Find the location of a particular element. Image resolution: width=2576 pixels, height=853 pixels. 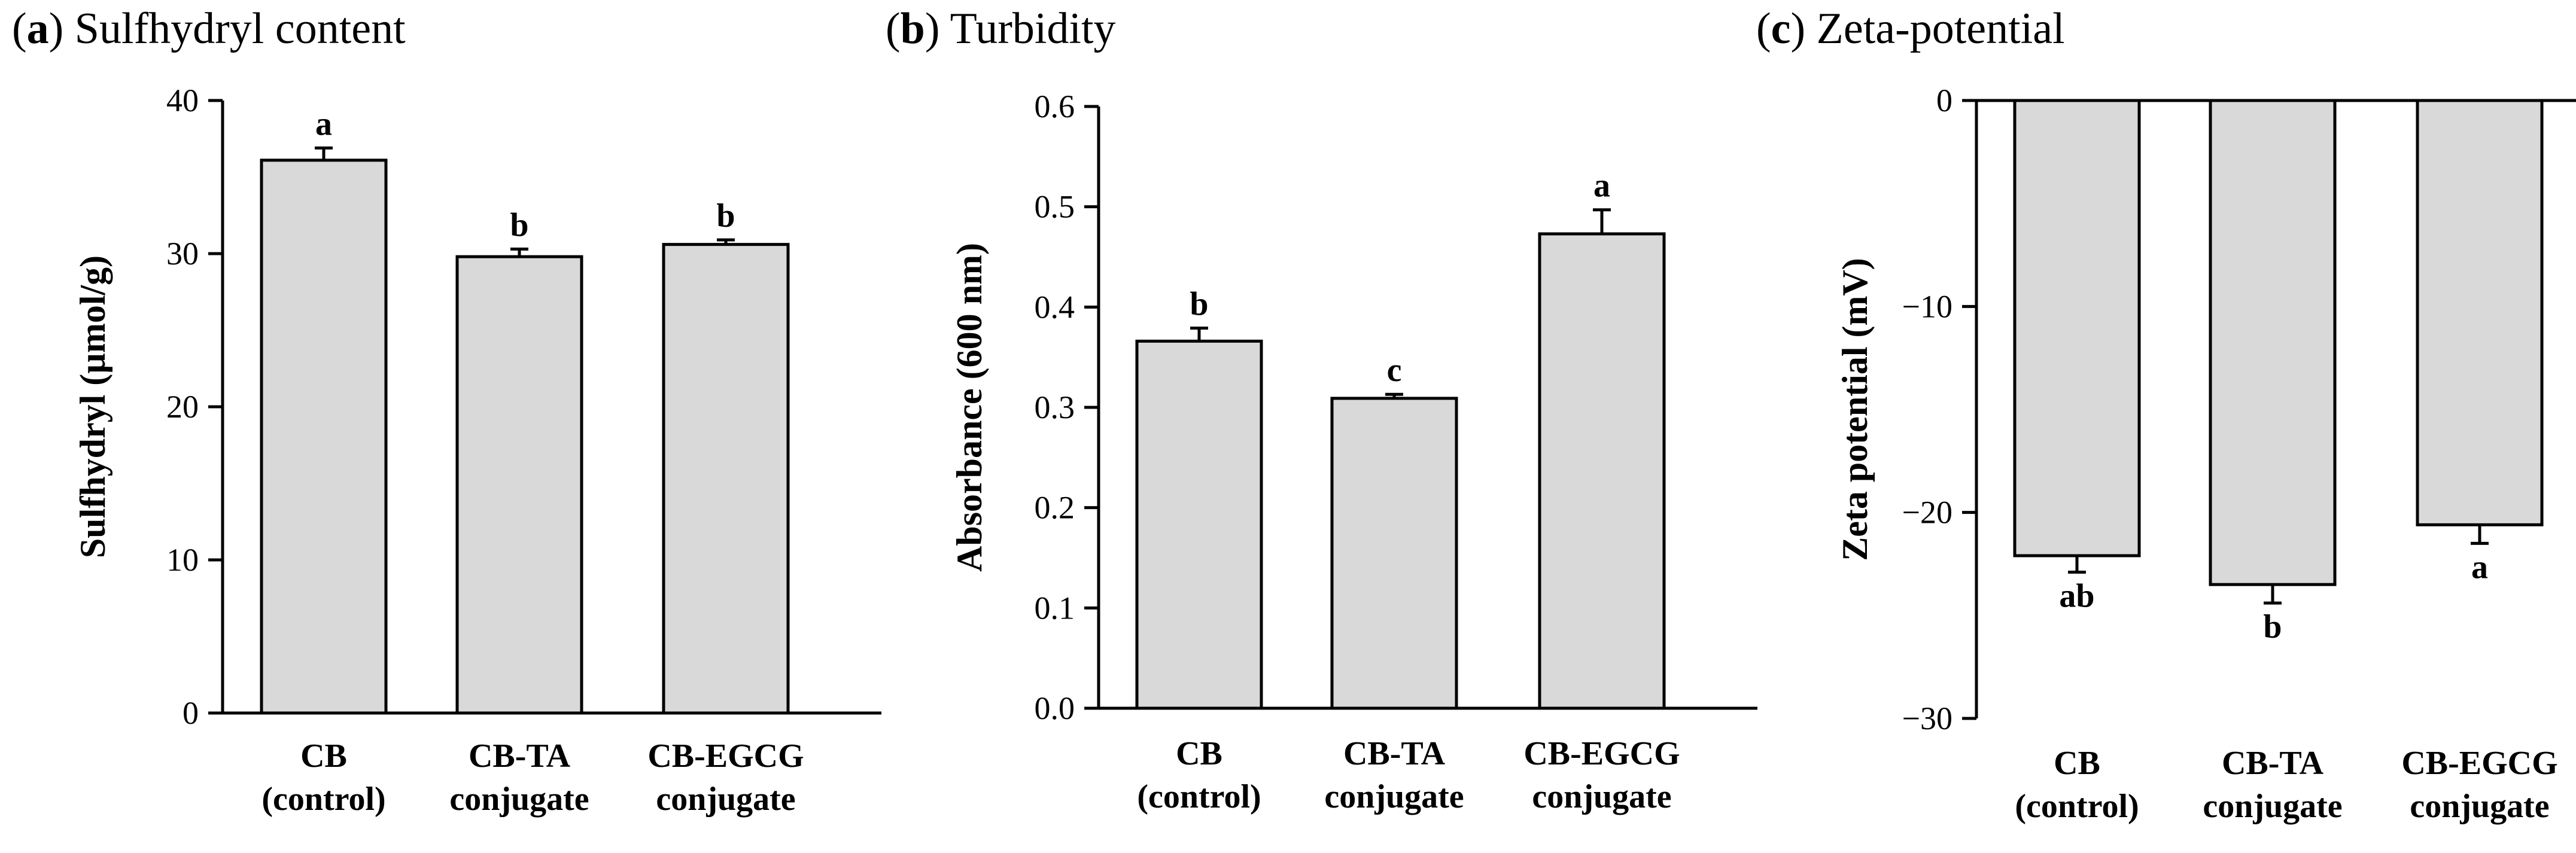

significance-label-2: c is located at coordinates (1395, 370).